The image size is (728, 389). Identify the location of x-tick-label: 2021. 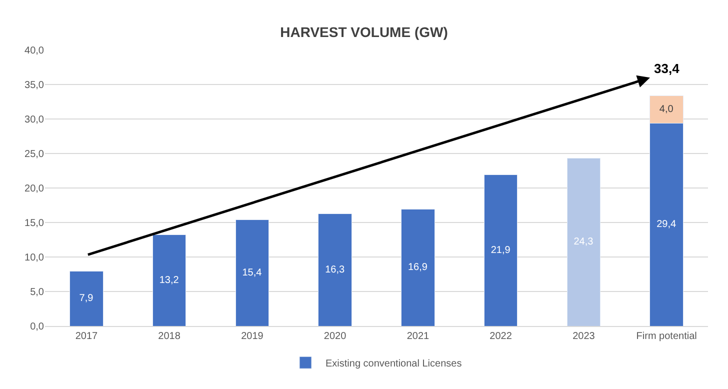
(418, 336).